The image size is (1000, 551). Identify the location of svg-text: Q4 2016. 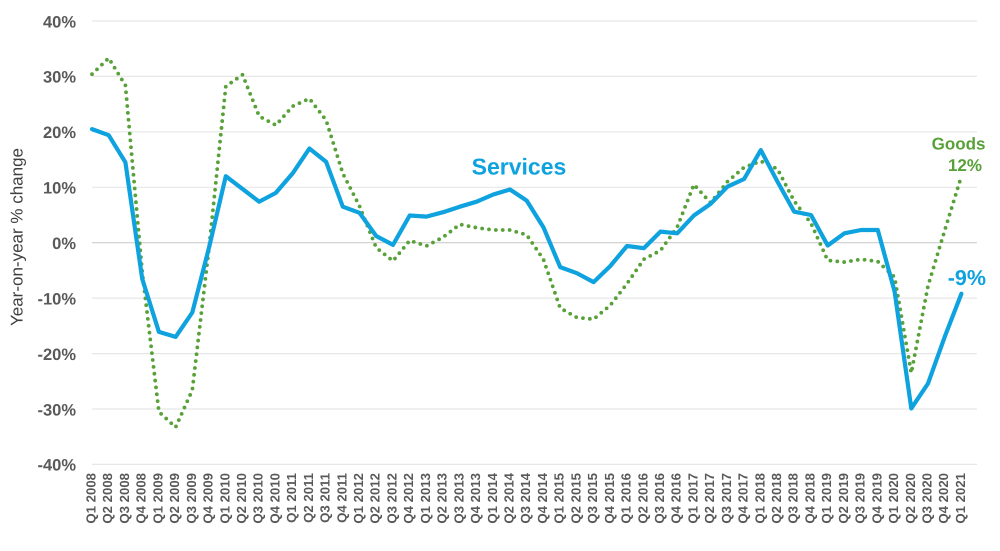
(676, 498).